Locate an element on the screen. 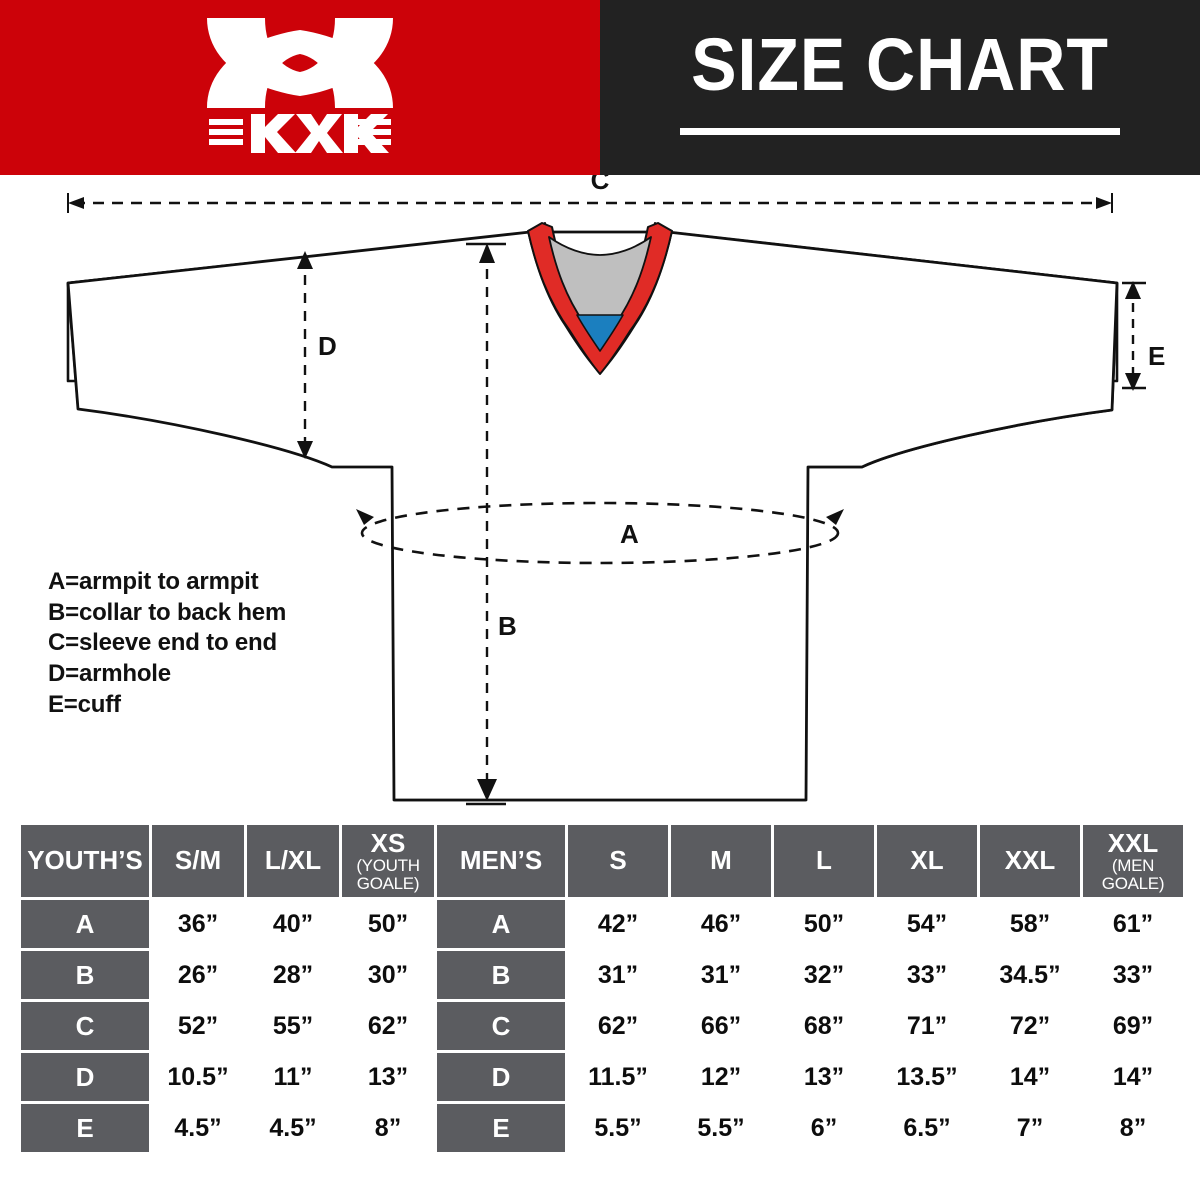 The height and width of the screenshot is (1200, 1200). measurement-cell: 30” is located at coordinates (388, 975).